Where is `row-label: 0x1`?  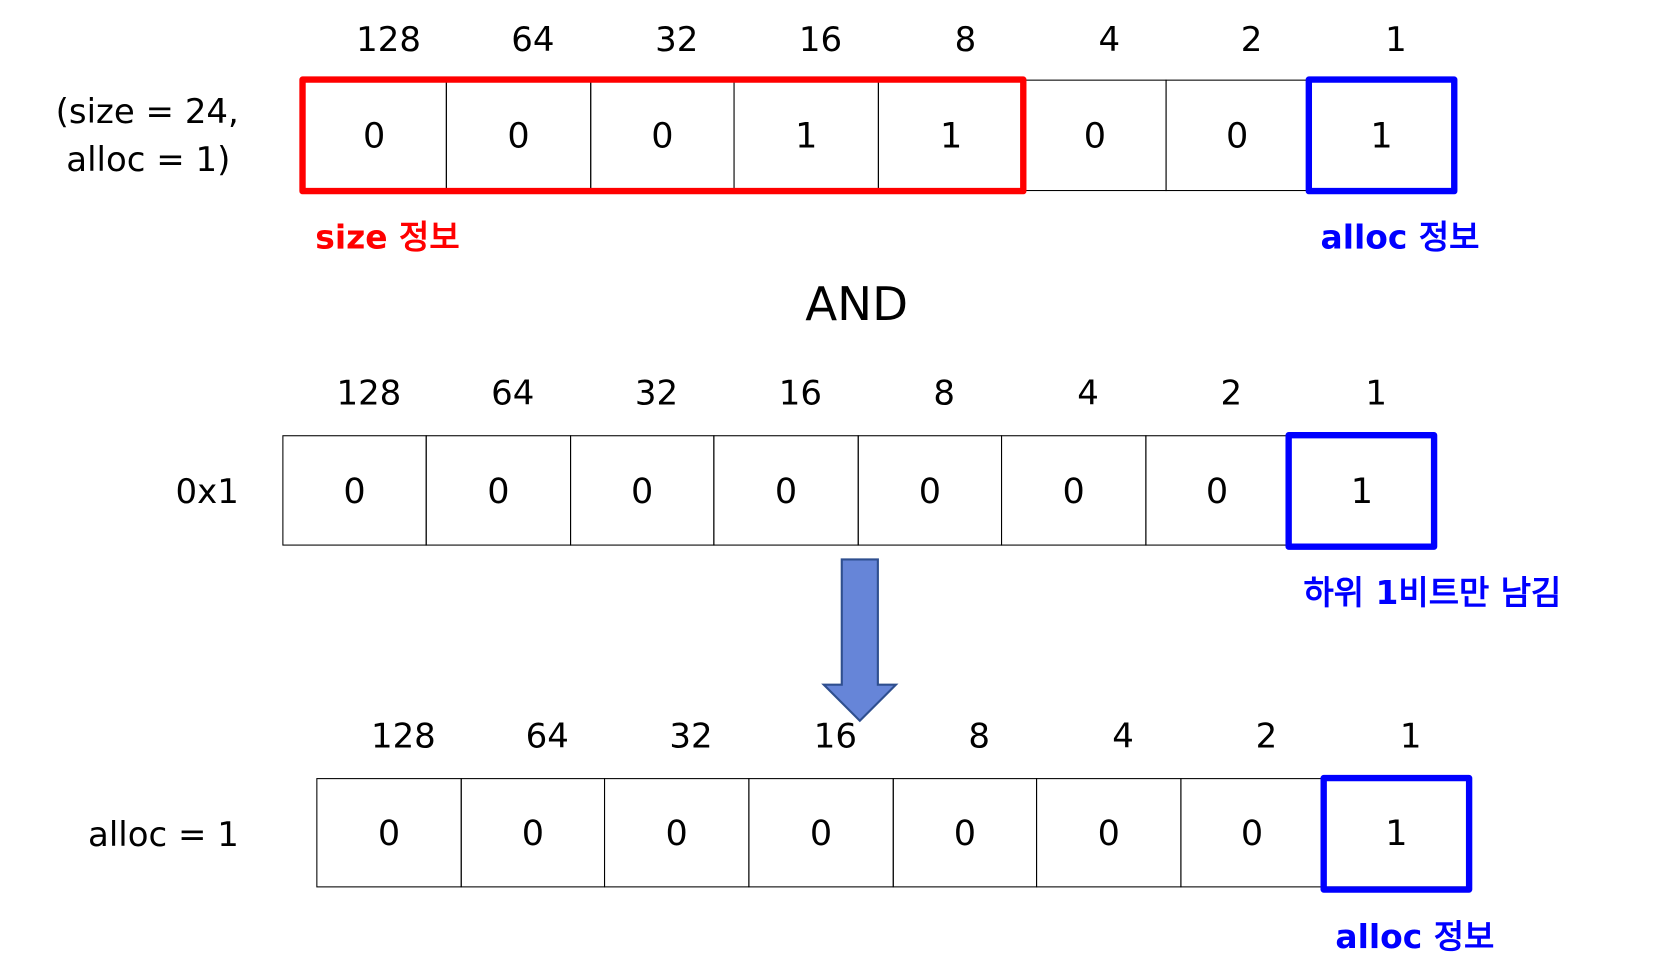
row-label: 0x1 is located at coordinates (207, 491).